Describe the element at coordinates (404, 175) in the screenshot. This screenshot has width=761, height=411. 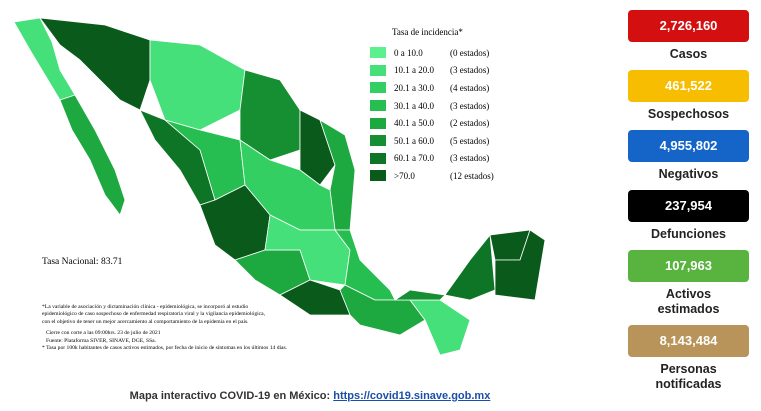
I see `legend-range: >70.0` at that location.